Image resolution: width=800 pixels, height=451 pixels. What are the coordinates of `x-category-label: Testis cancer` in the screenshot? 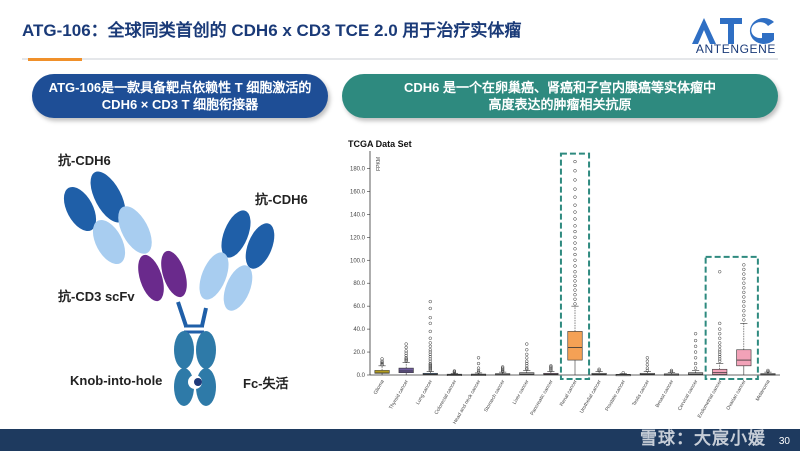 It's located at (641, 393).